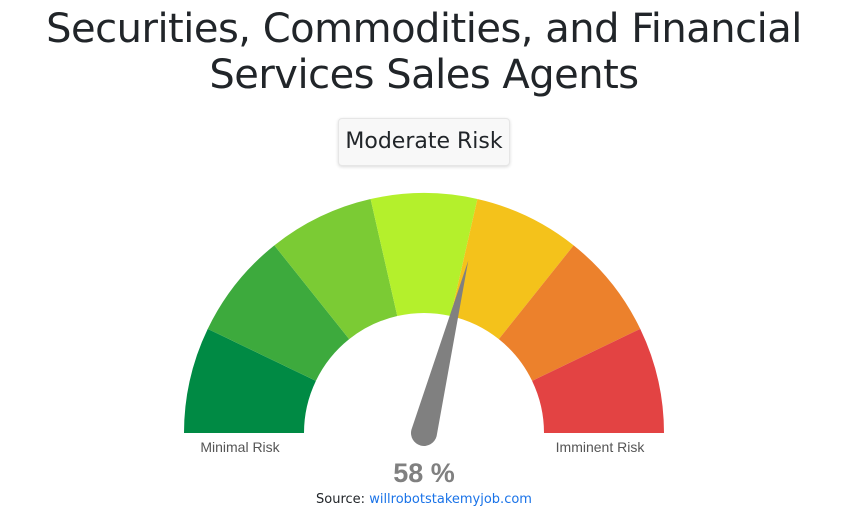  Describe the element at coordinates (450, 499) in the screenshot. I see `source-link: willrobotstakemyjob.com` at that location.